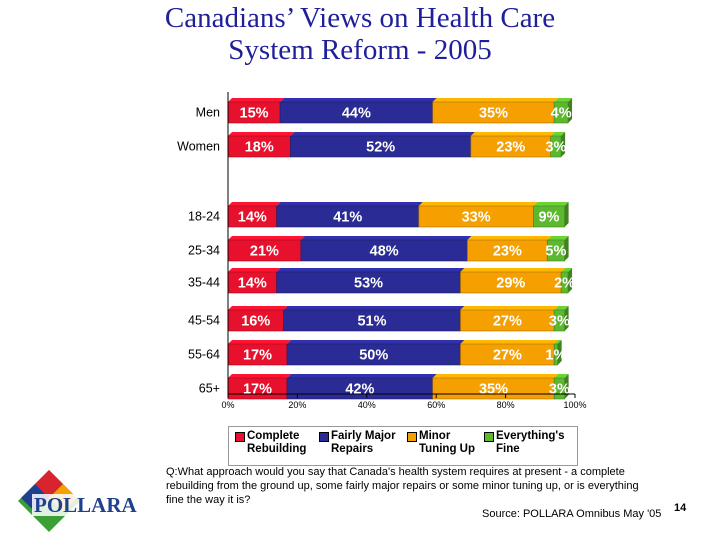 The height and width of the screenshot is (540, 720). What do you see at coordinates (259, 148) in the screenshot?
I see `value-label: 18%` at bounding box center [259, 148].